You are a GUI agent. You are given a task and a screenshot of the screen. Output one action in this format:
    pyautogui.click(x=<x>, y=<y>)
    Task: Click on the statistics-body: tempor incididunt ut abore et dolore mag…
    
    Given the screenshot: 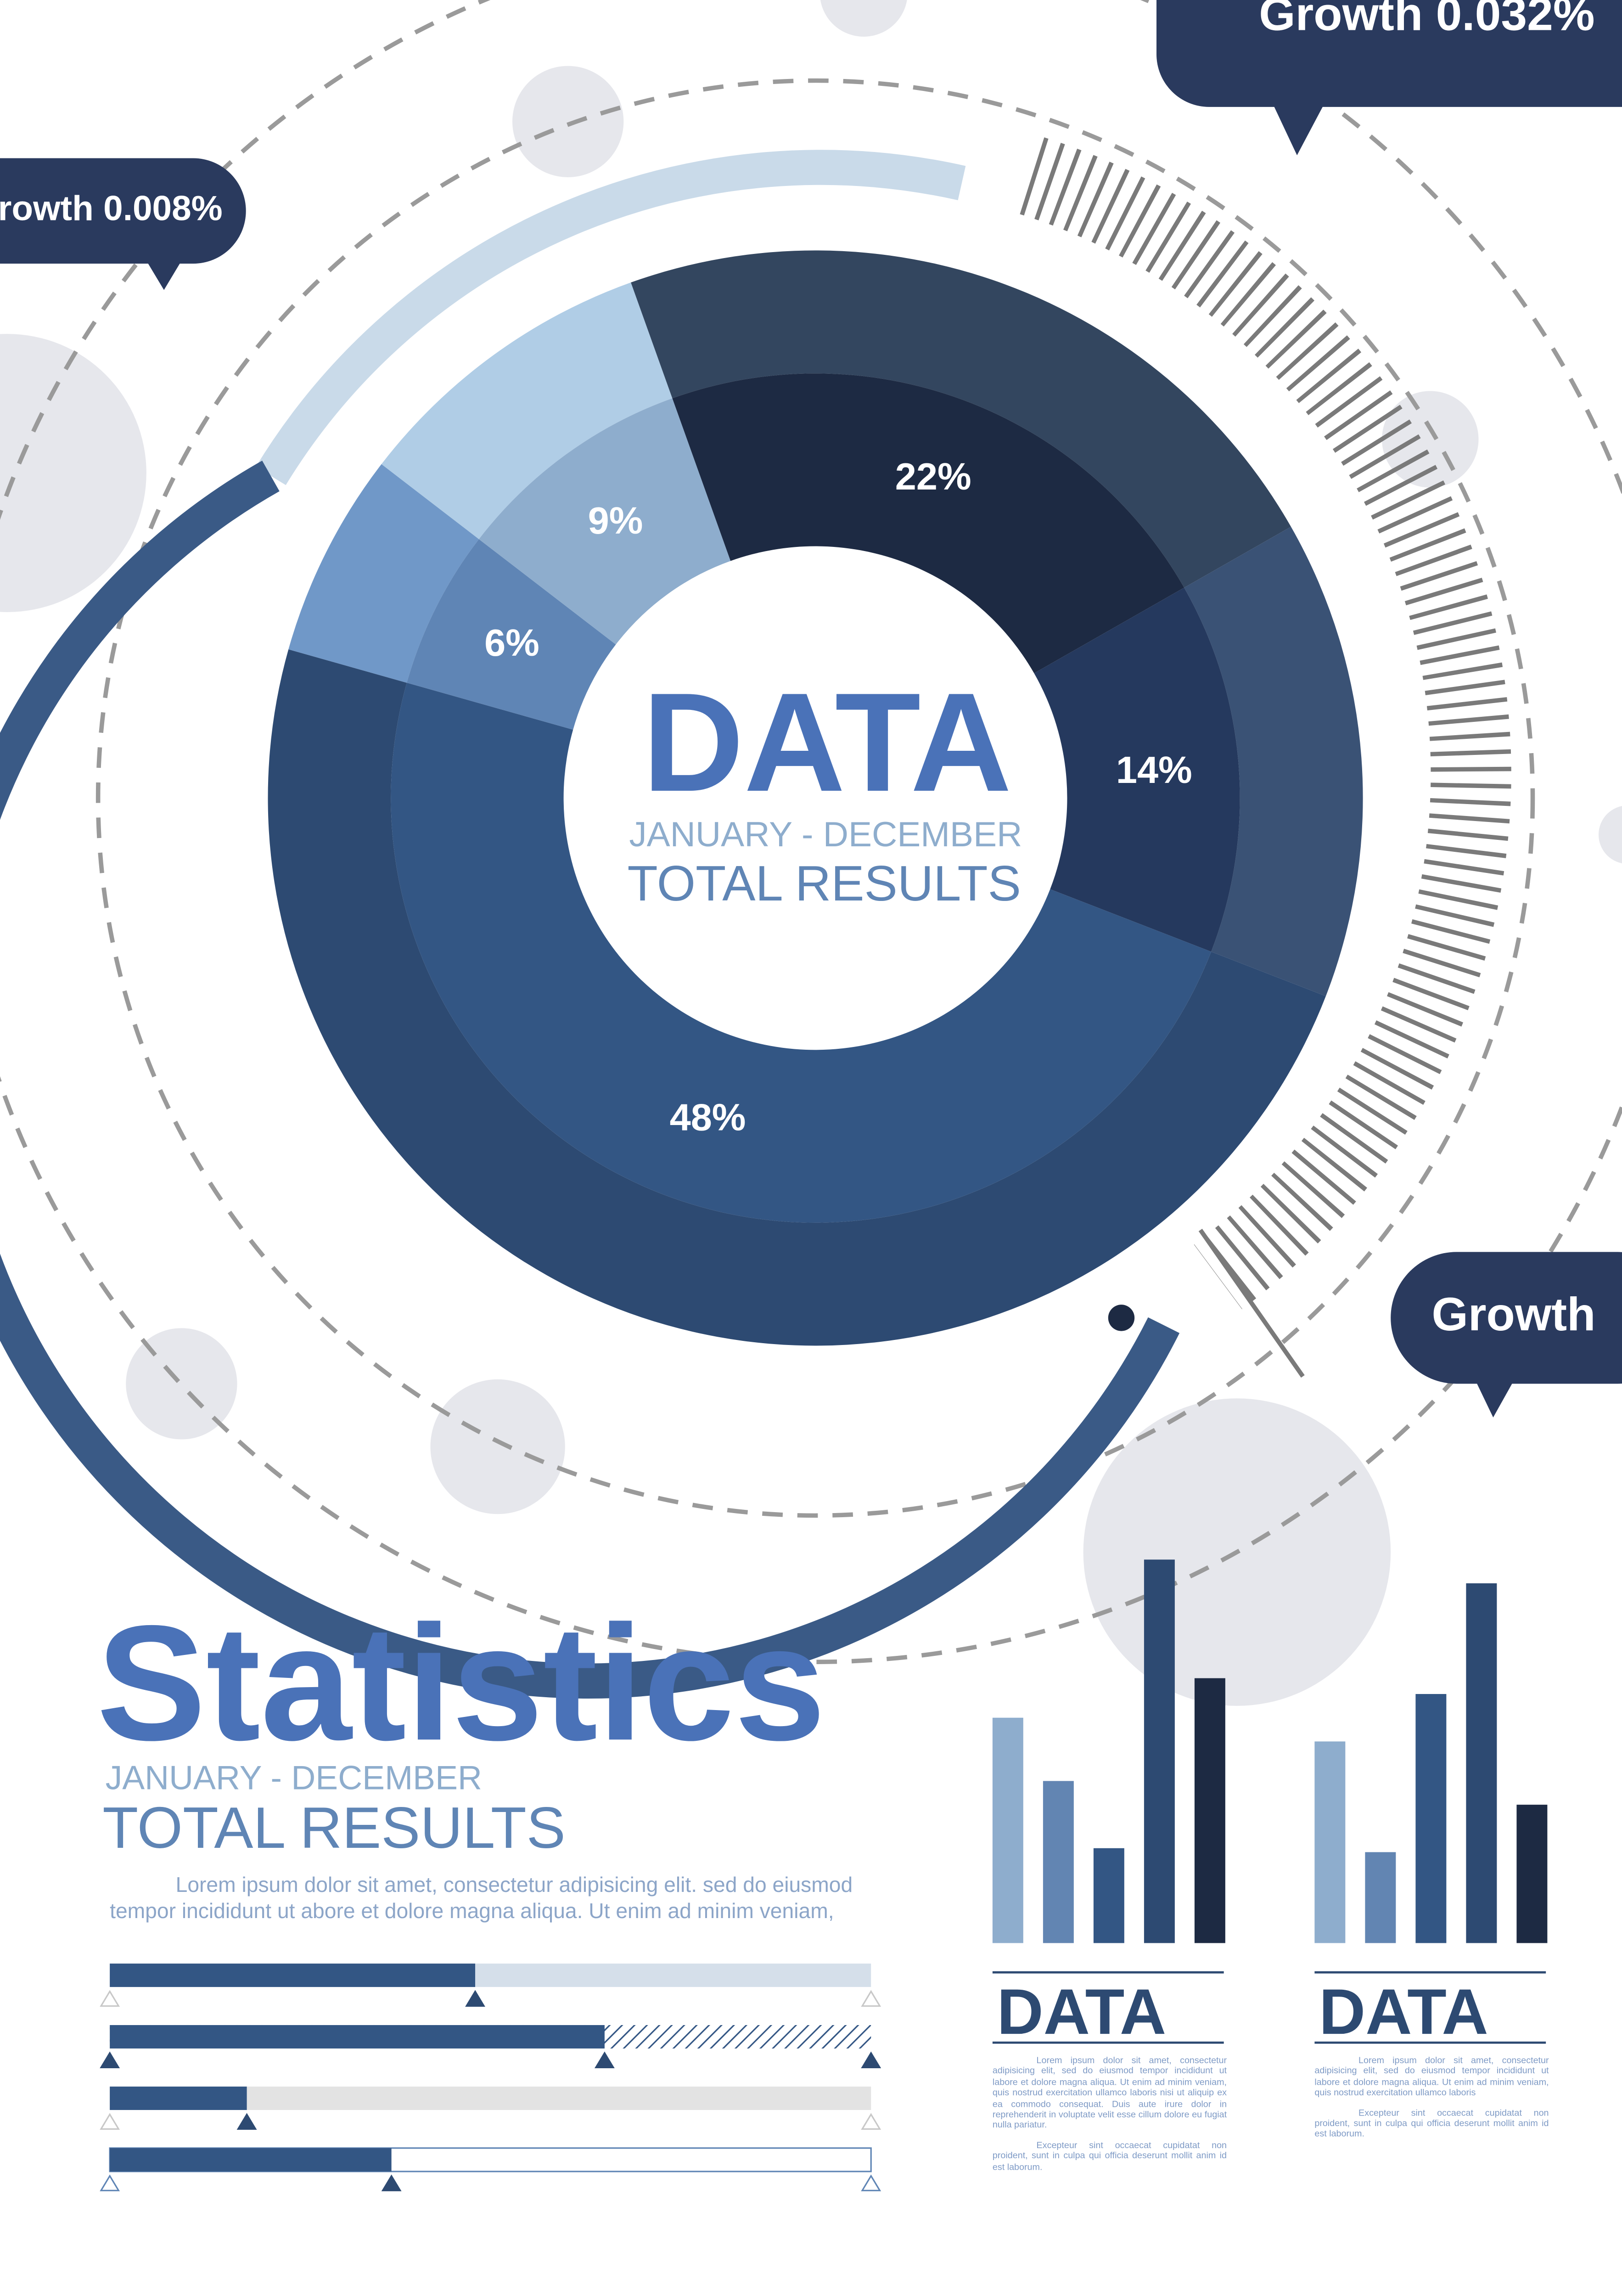 What is the action you would take?
    pyautogui.click(x=472, y=1911)
    